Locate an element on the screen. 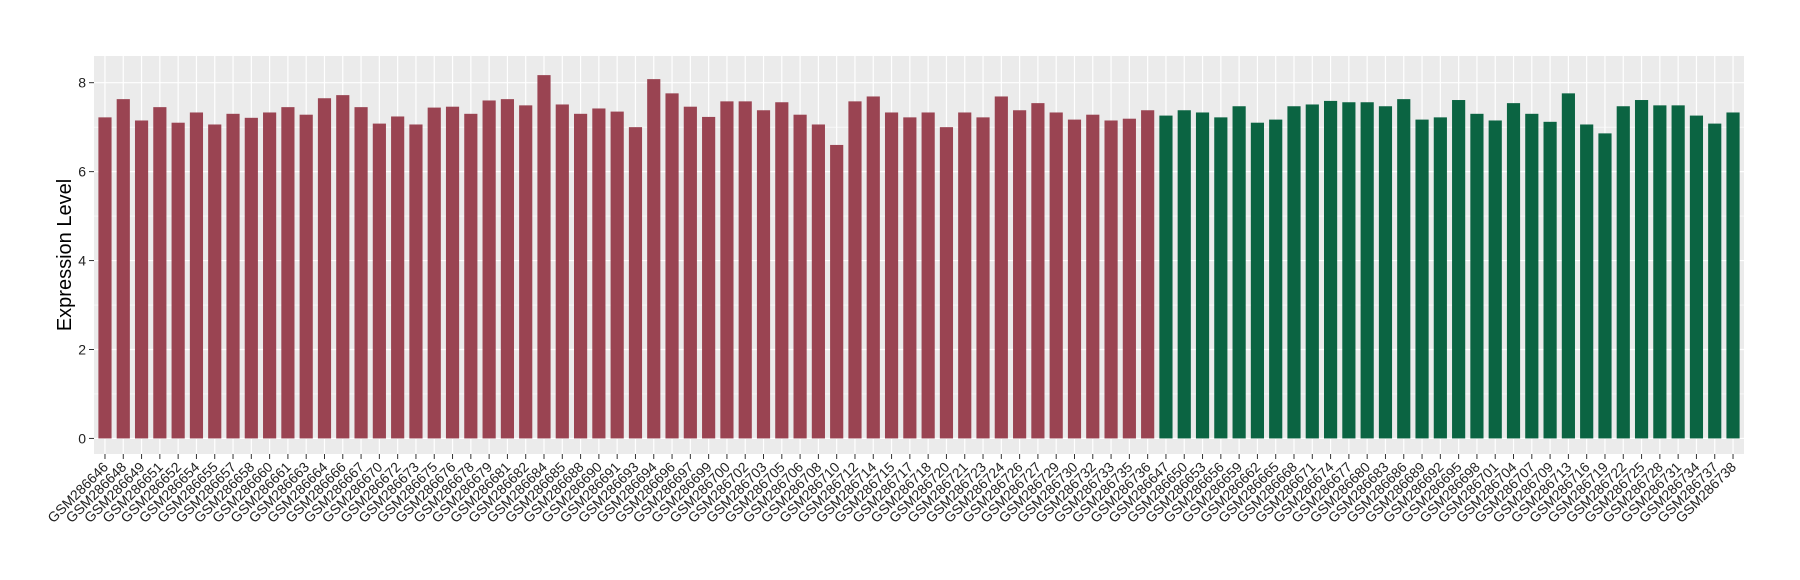 The height and width of the screenshot is (580, 1800). bar-GSM286706 is located at coordinates (800, 276).